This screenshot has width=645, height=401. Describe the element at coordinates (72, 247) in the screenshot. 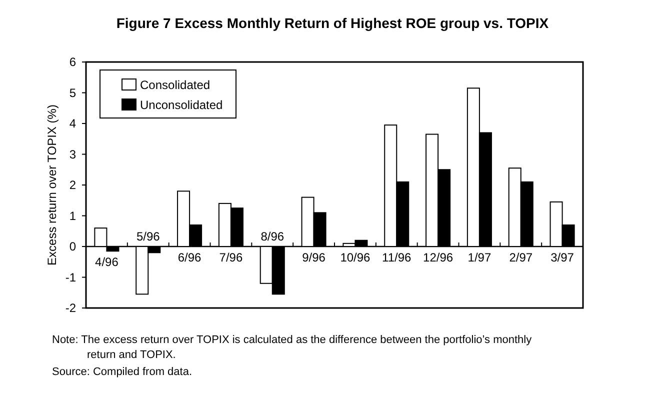

I see `y-tick-label: 0` at that location.